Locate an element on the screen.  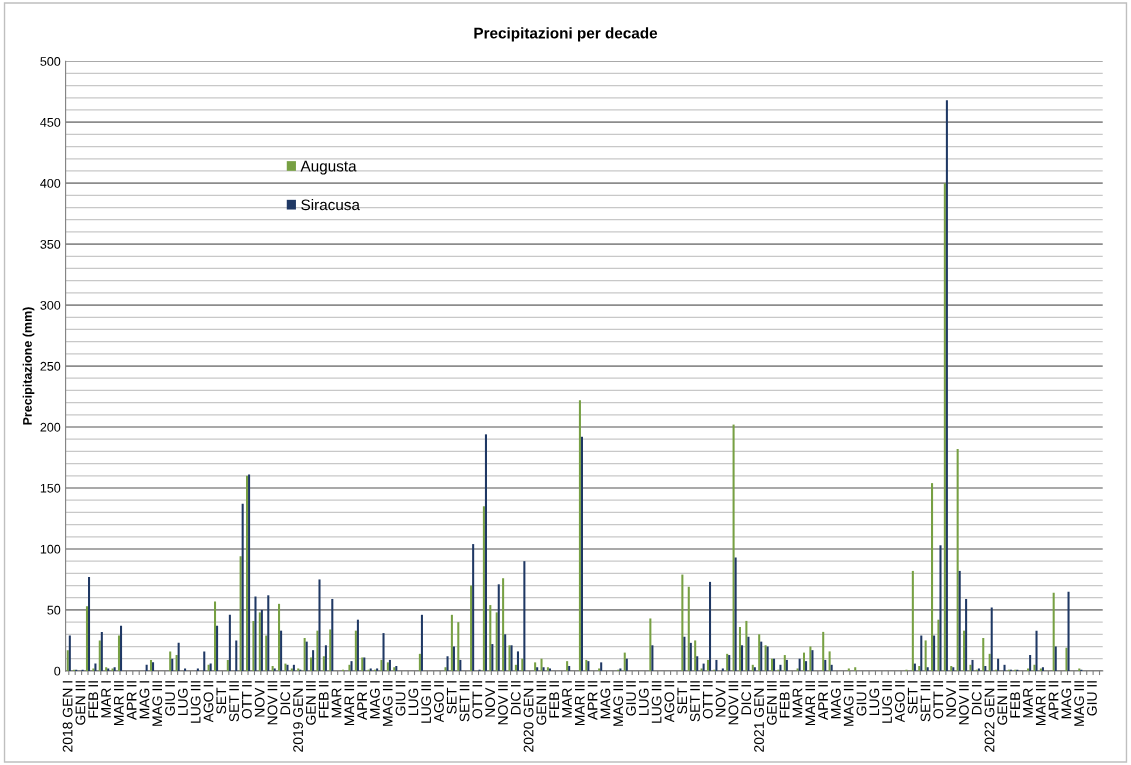
chart-title: Precipitazioni per decade is located at coordinates (566, 34).